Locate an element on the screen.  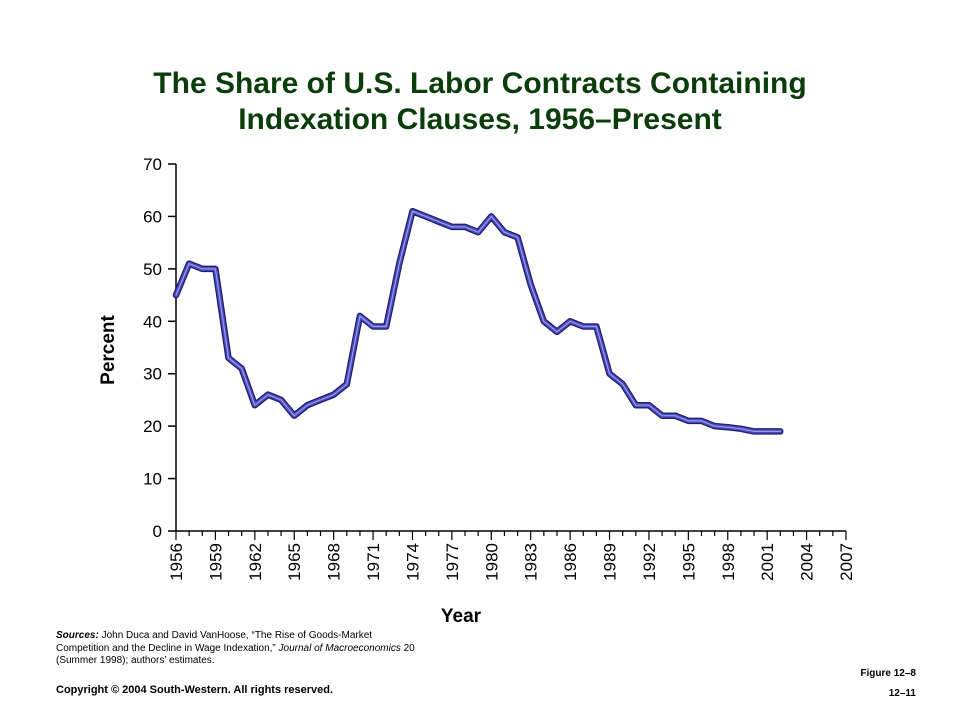
x-tick-label-15: 2001 is located at coordinates (767, 562).